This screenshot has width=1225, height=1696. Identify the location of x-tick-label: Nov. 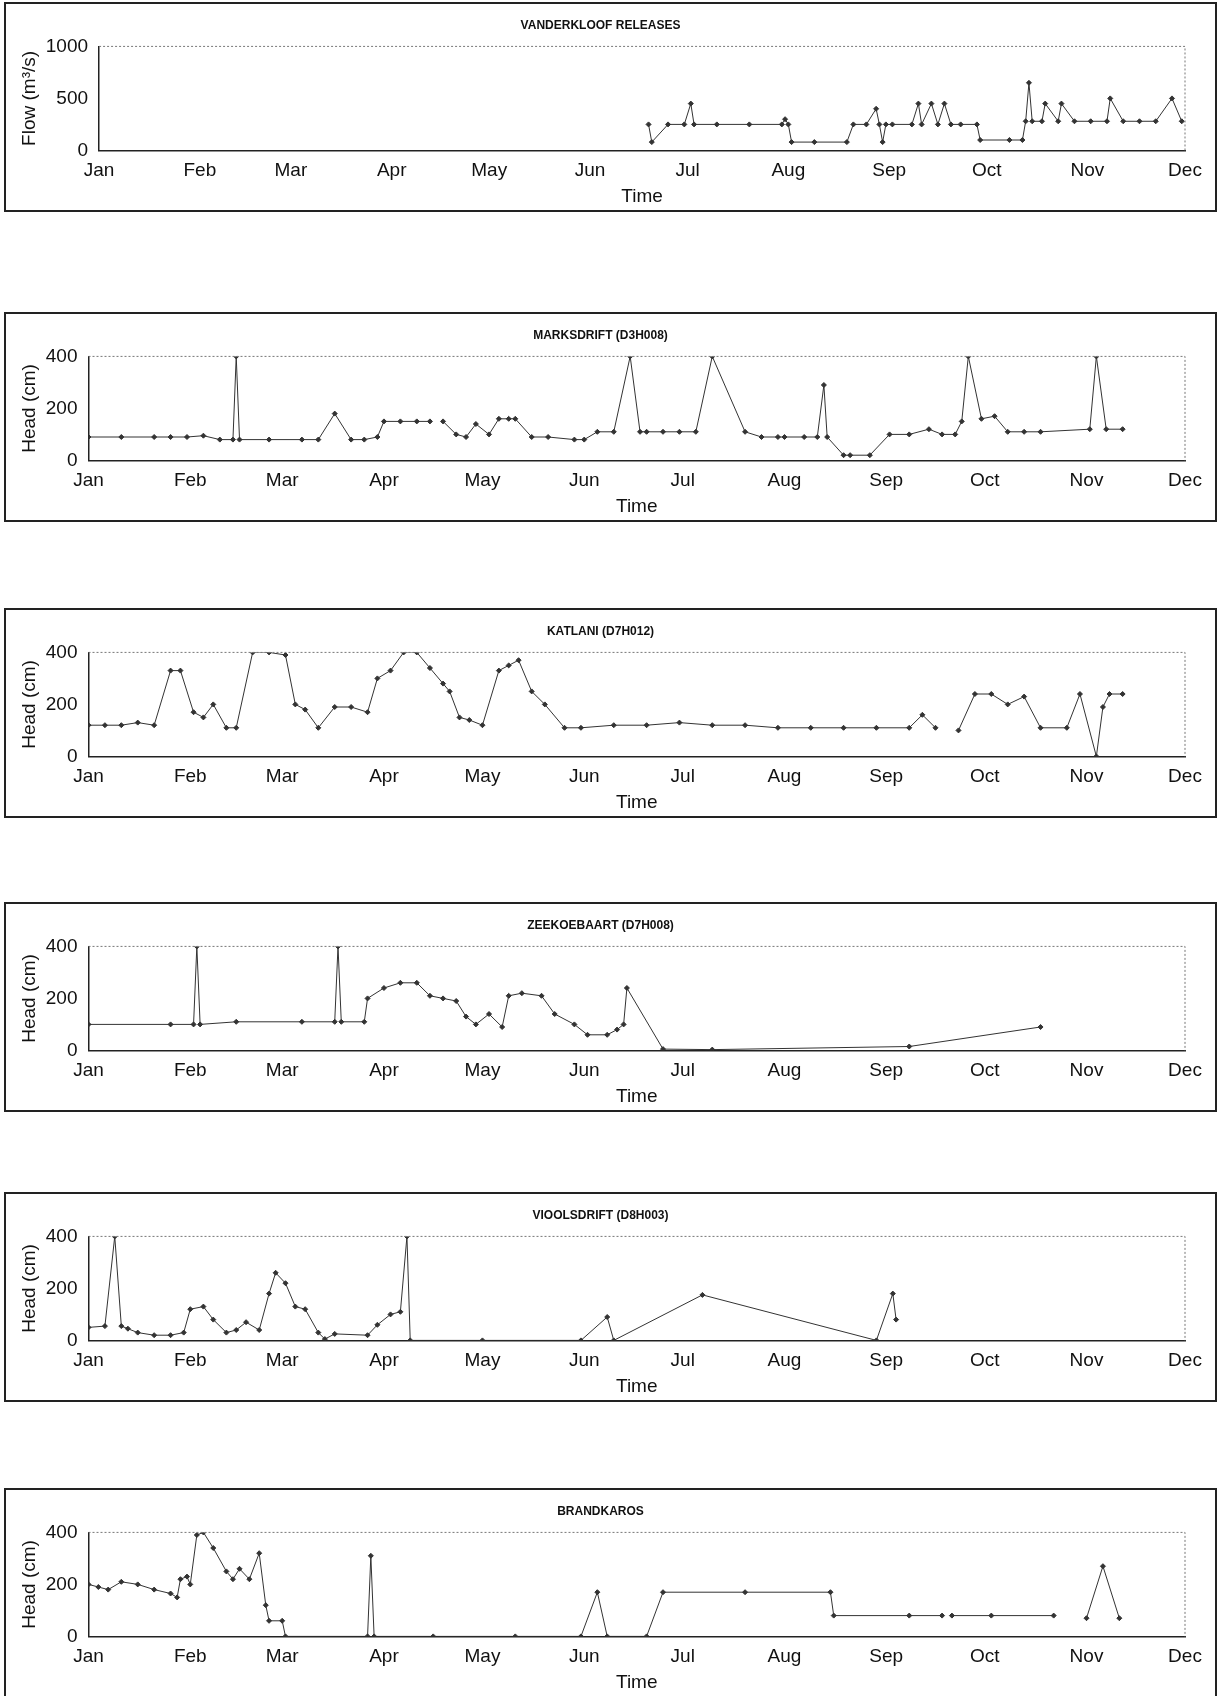
(1086, 1360).